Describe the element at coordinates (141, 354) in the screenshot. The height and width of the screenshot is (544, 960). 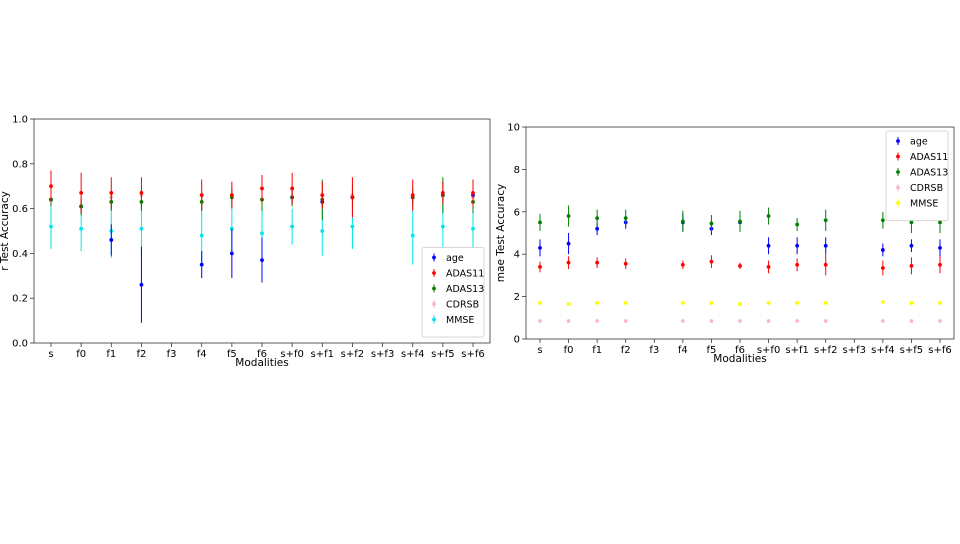
I see `x-tick-label: f2` at that location.